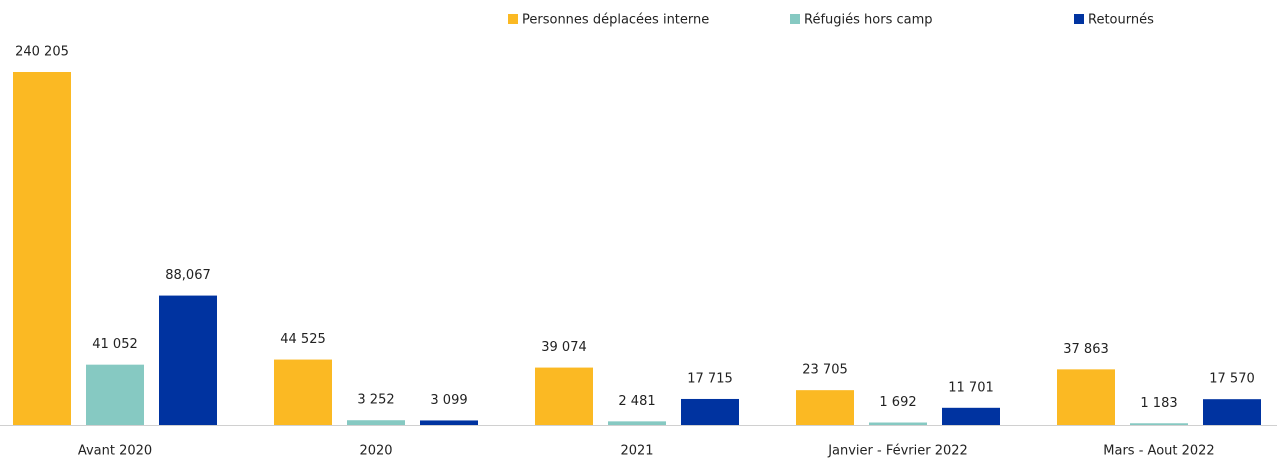 This screenshot has width=1277, height=460. Describe the element at coordinates (868, 20) in the screenshot. I see `legend-label: Réfugiés hors camp` at that location.